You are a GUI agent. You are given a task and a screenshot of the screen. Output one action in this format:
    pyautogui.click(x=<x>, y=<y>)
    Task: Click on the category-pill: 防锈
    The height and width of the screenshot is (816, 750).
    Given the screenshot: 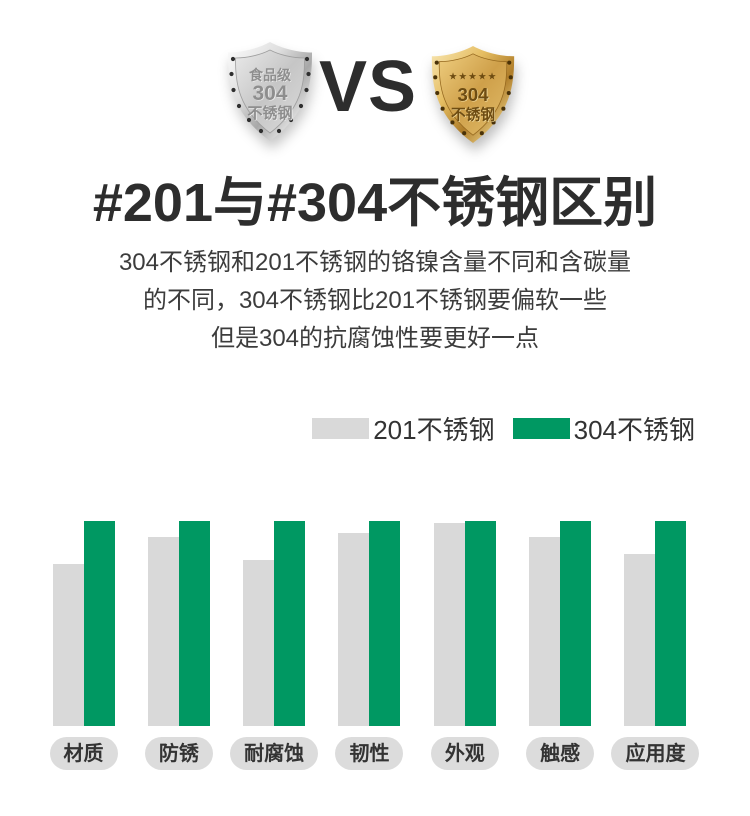 What is the action you would take?
    pyautogui.click(x=178, y=753)
    